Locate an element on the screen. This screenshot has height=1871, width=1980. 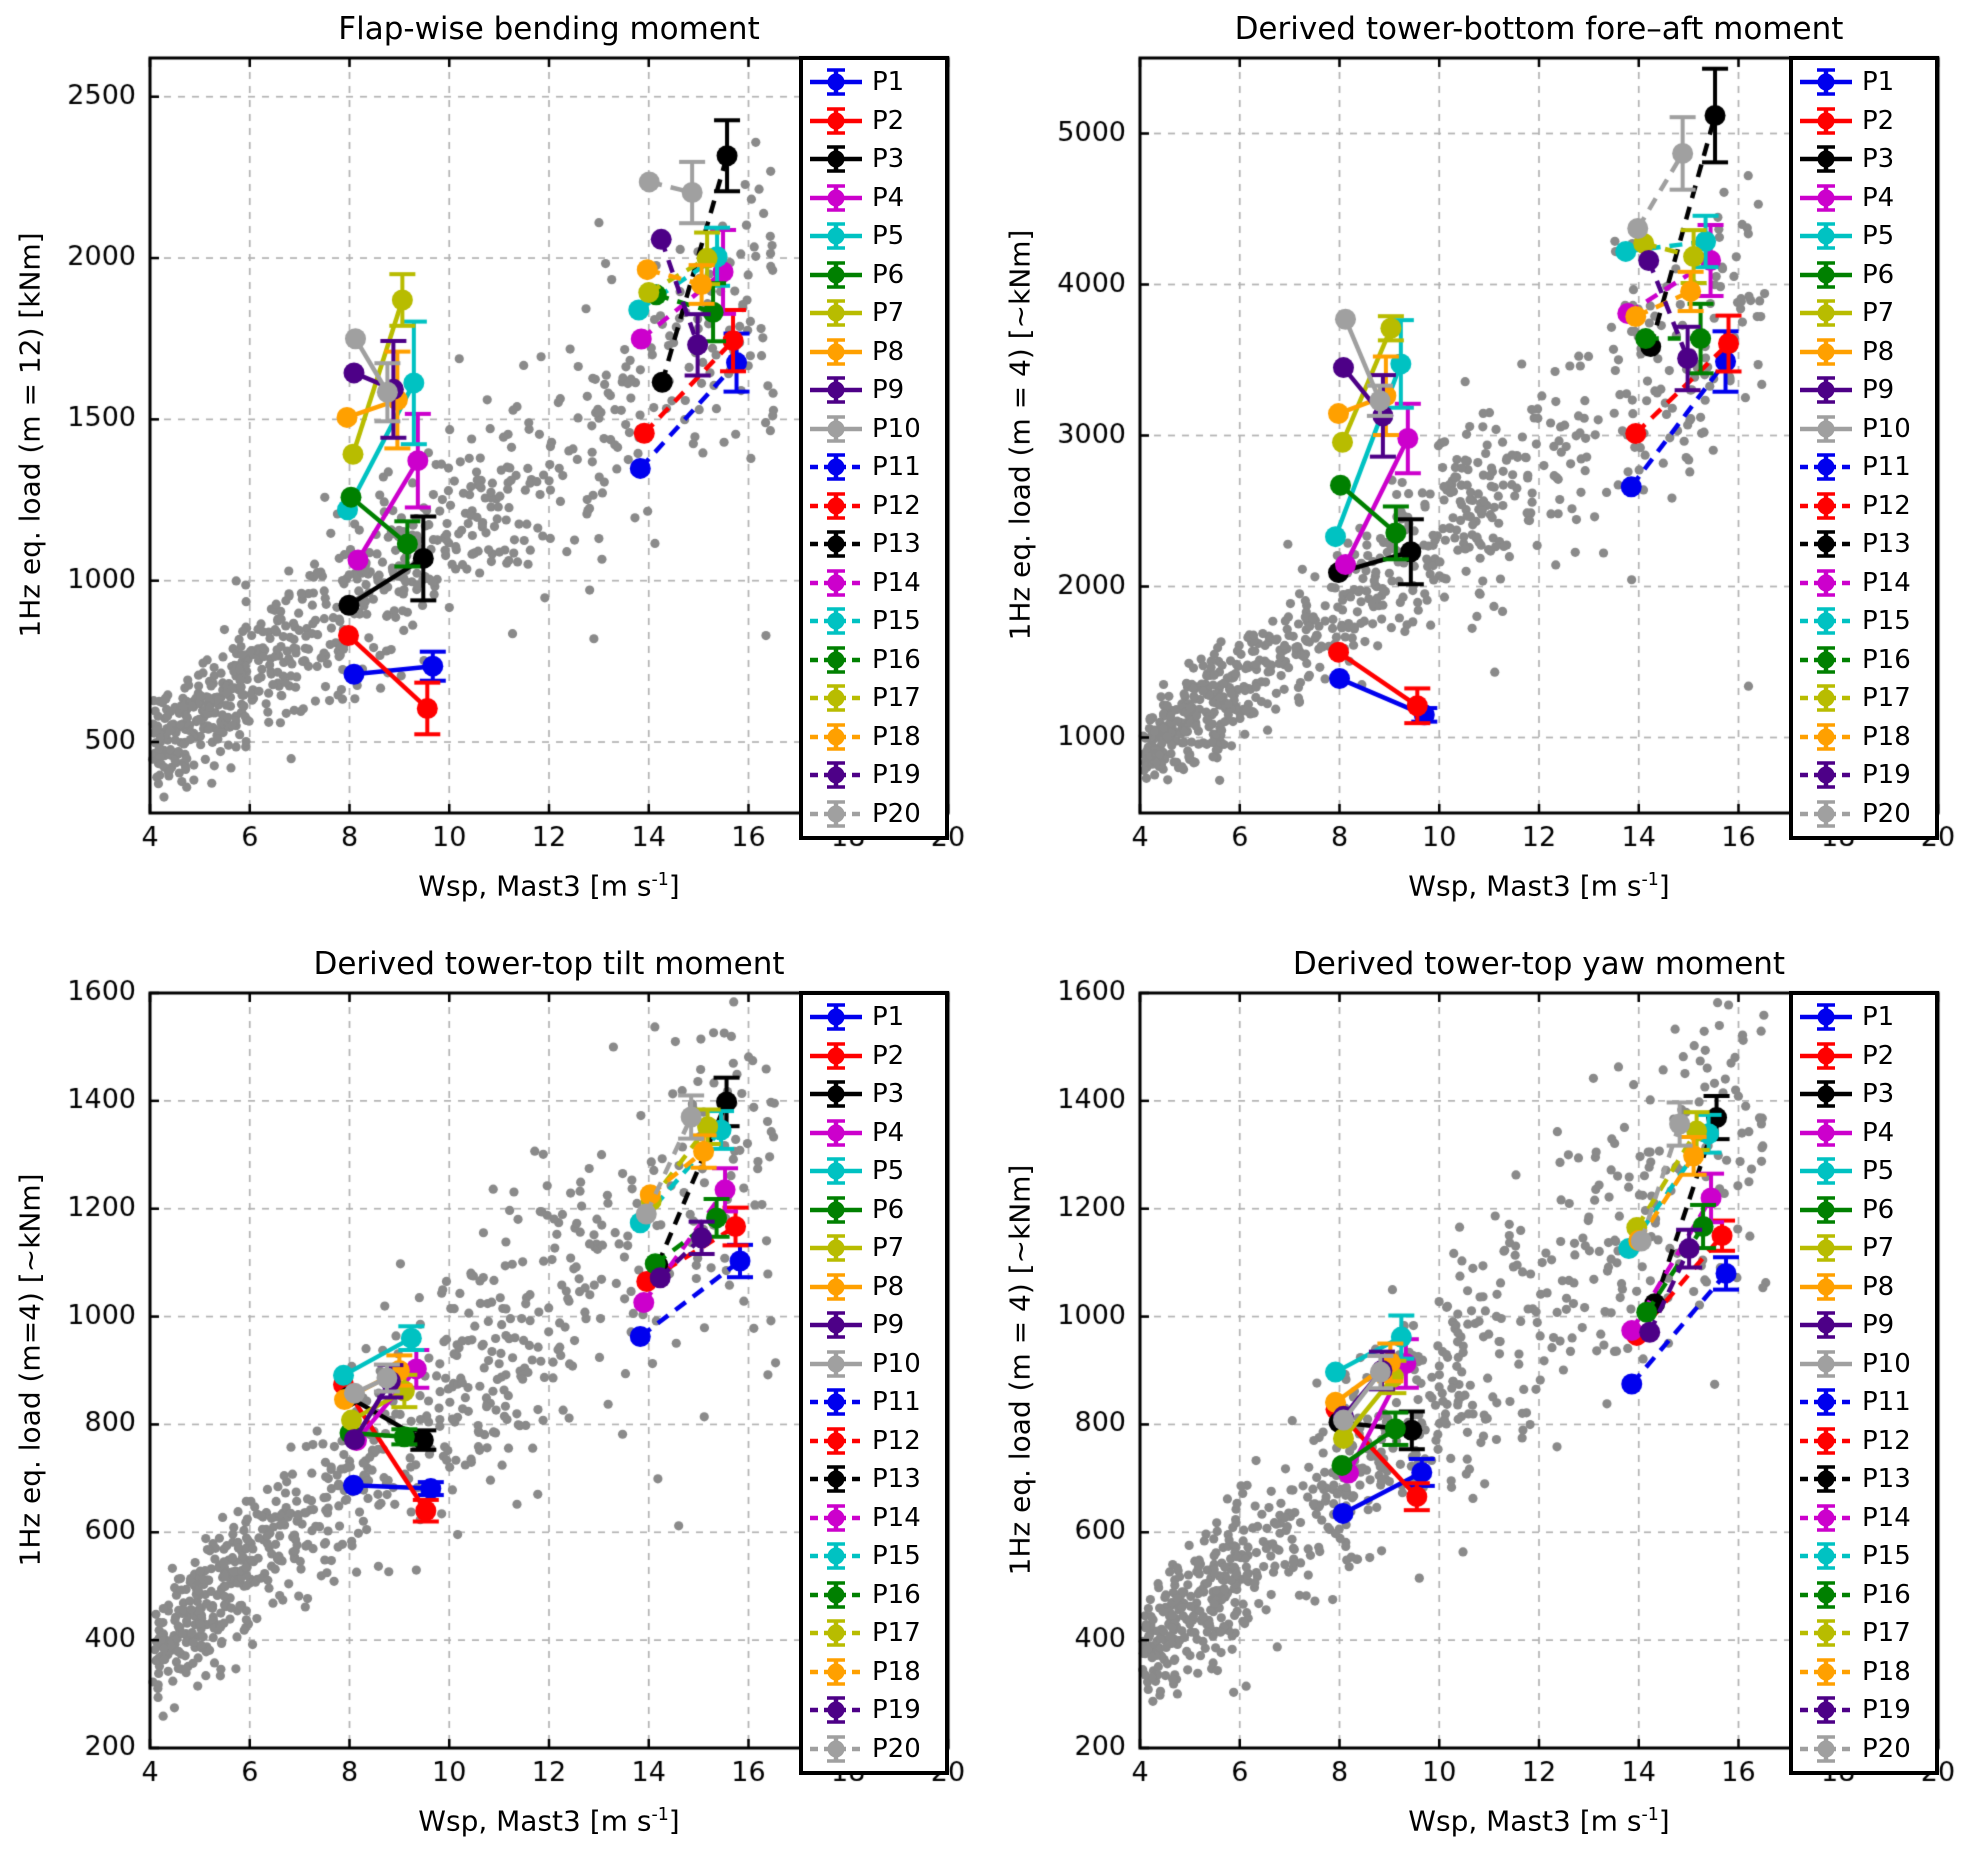
y-axis-label: 1Hz eq. load (m=4) [~kNm] is located at coordinates (30, 1370).